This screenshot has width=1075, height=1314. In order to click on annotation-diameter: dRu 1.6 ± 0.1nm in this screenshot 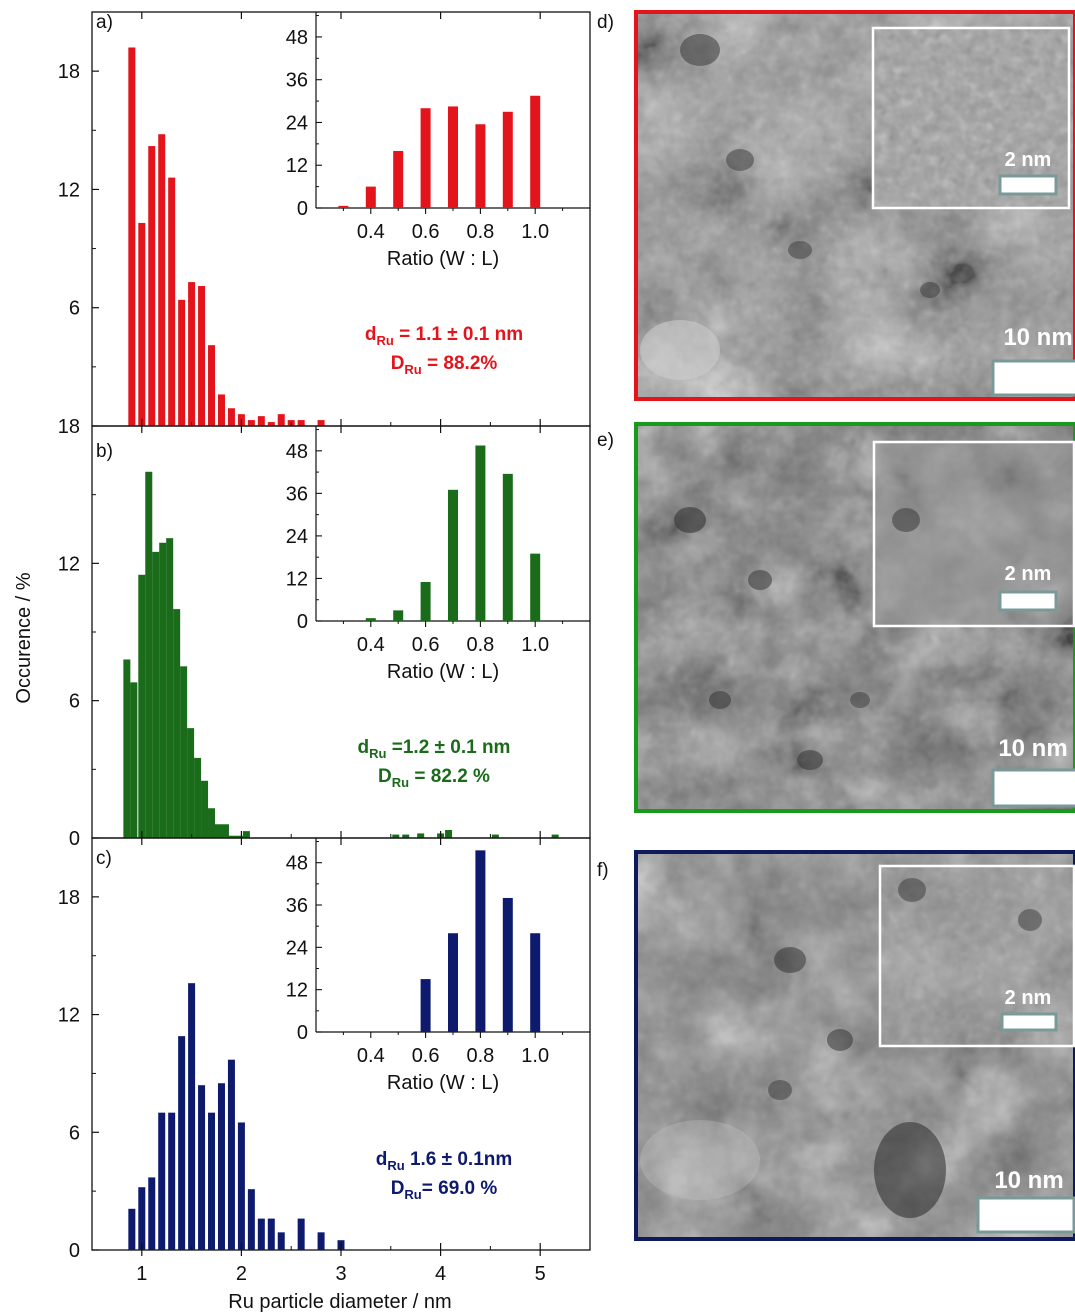, I will do `click(444, 1161)`.